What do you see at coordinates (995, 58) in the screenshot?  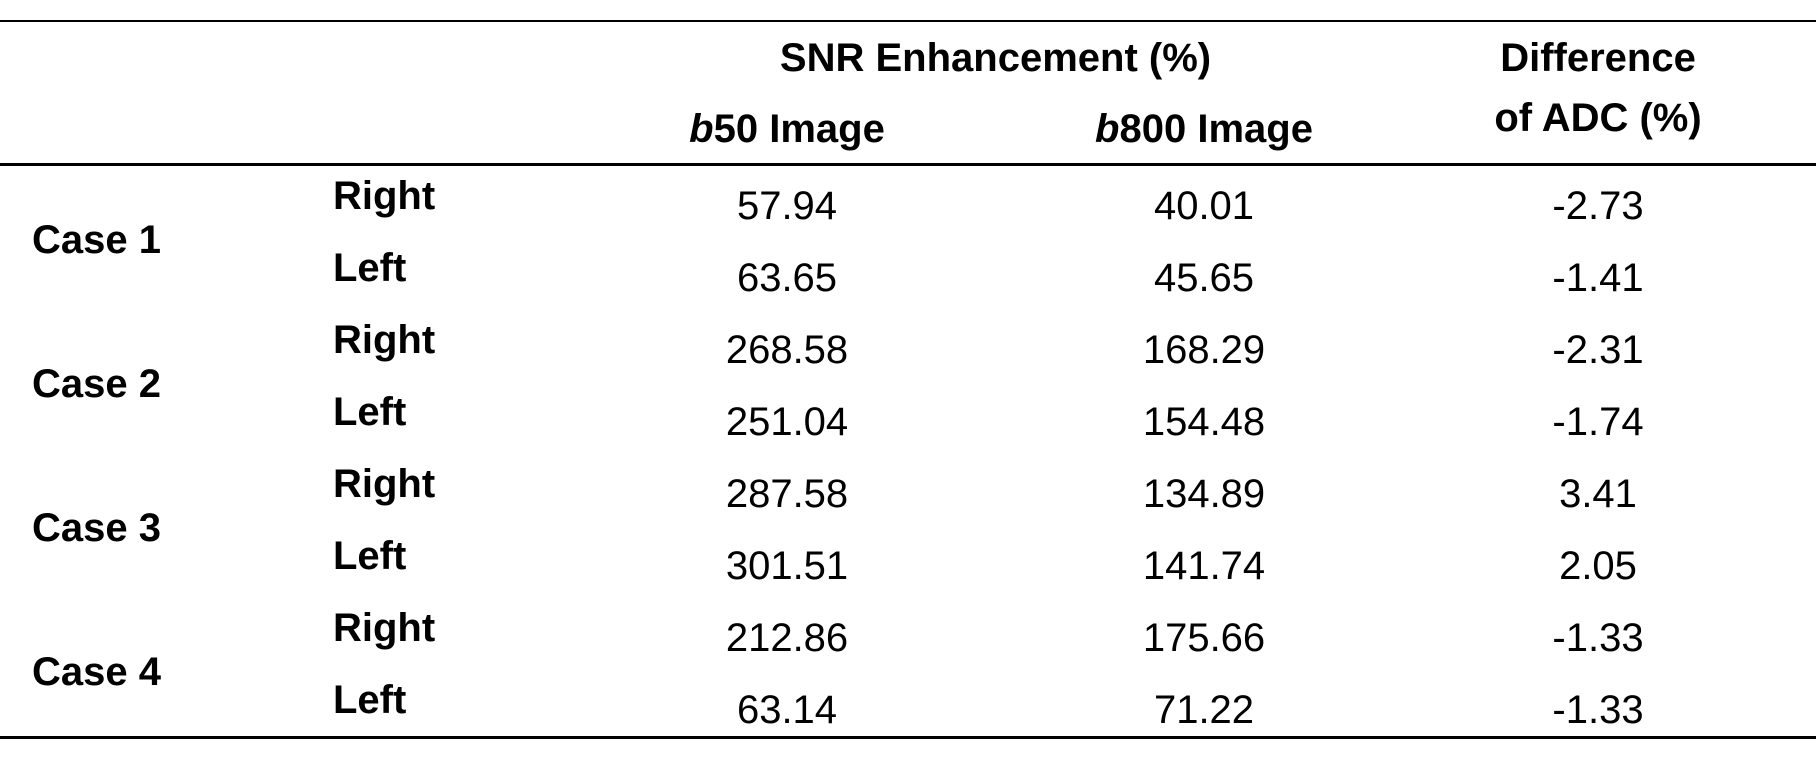 I see `group-header: SNR Enhancement (%)` at bounding box center [995, 58].